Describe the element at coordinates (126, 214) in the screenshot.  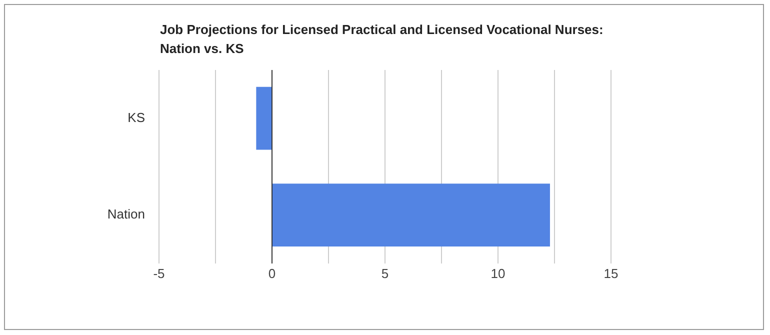
I see `y-tick-label: Nation` at that location.